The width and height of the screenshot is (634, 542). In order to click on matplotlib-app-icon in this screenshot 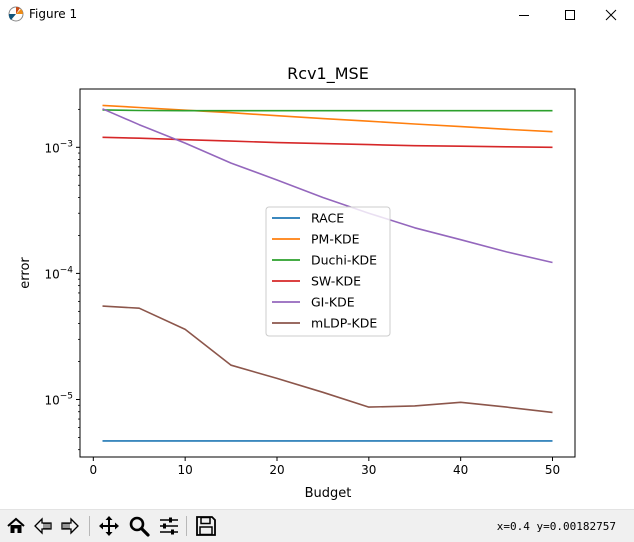, I will do `click(16, 14)`.